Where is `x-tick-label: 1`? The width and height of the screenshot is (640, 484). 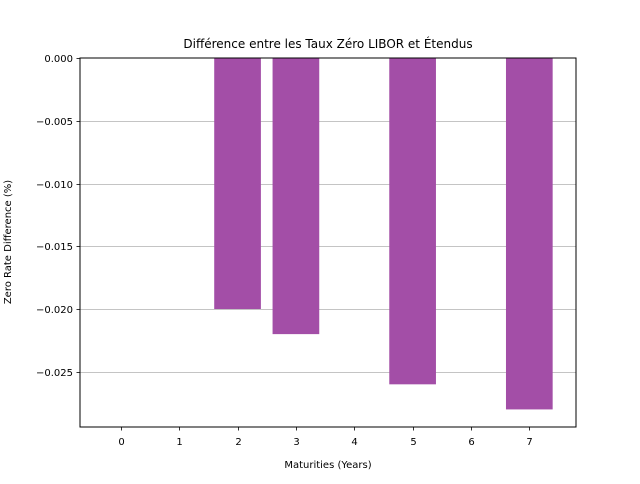 x-tick-label: 1 is located at coordinates (179, 442).